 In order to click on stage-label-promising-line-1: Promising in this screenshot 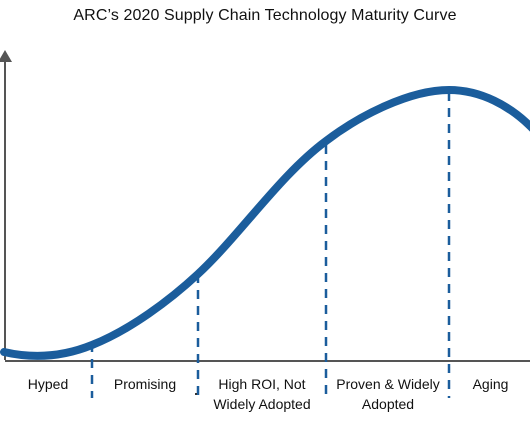, I will do `click(145, 384)`.